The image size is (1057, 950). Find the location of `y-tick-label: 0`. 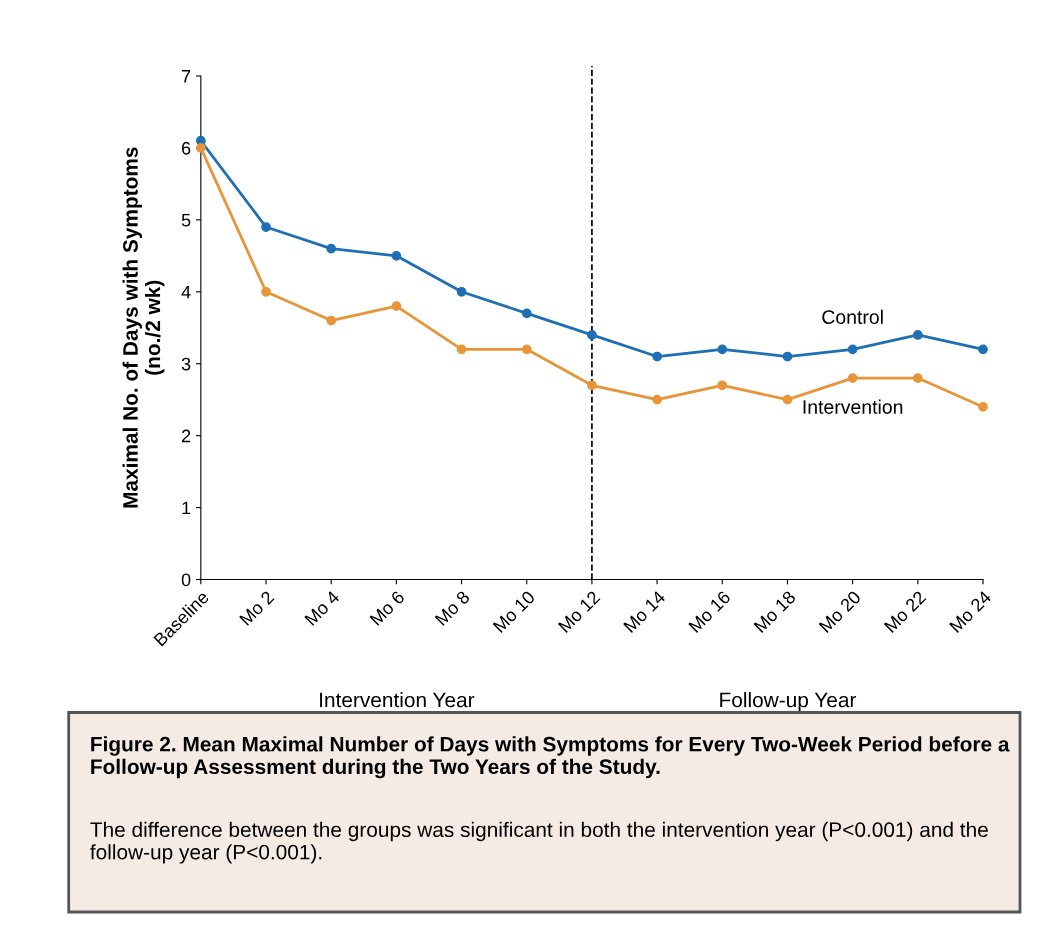

y-tick-label: 0 is located at coordinates (186, 580).